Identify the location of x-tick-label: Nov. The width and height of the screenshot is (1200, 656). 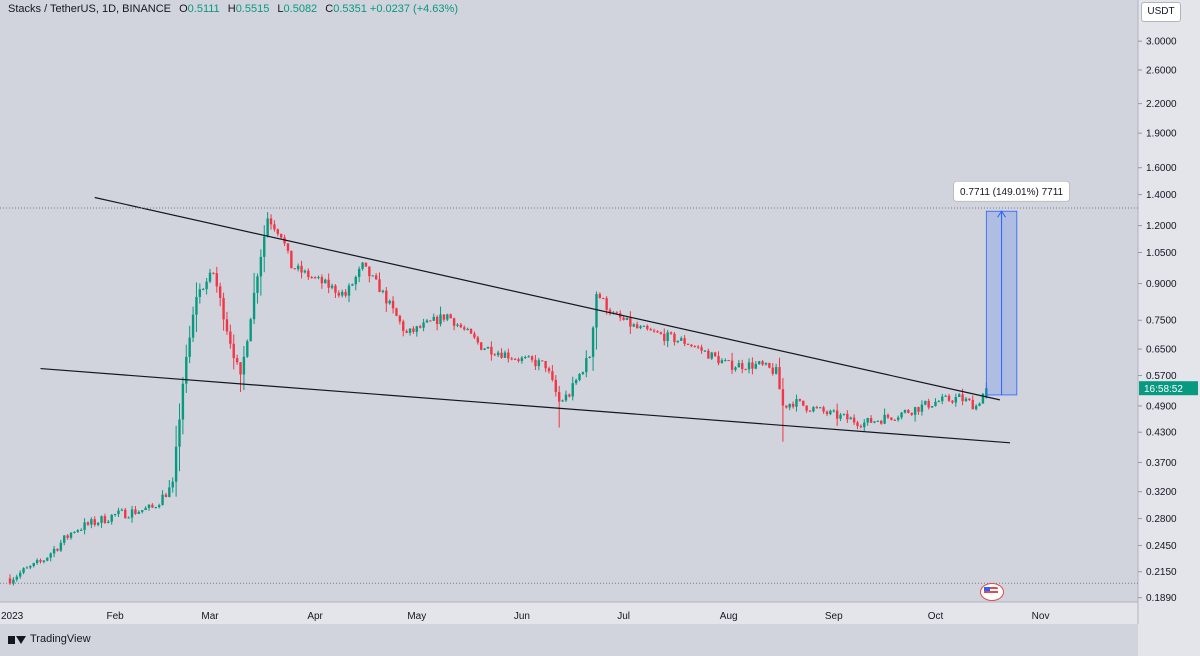
(1041, 616).